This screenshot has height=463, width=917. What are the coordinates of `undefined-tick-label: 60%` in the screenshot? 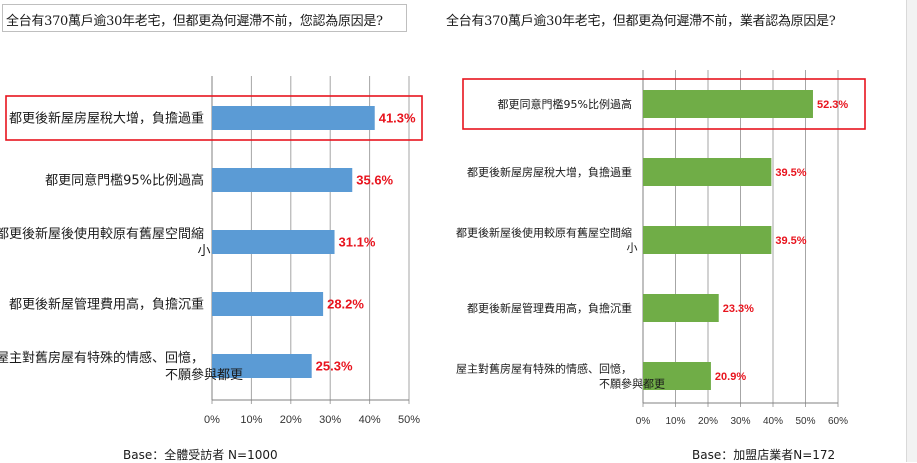 It's located at (838, 421).